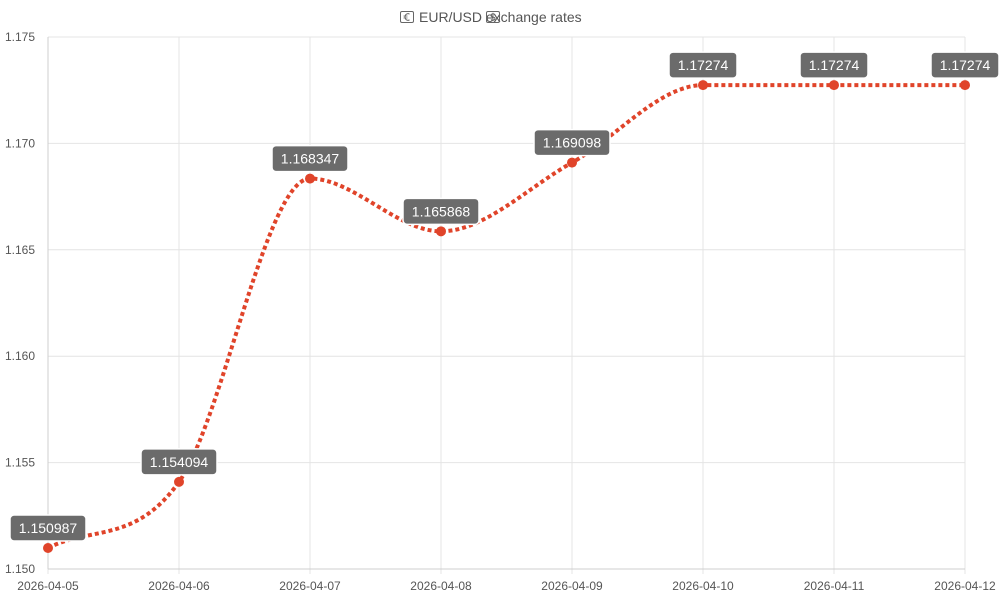 Image resolution: width=1000 pixels, height=600 pixels. I want to click on x-tick-label: 2026-04-10, so click(703, 586).